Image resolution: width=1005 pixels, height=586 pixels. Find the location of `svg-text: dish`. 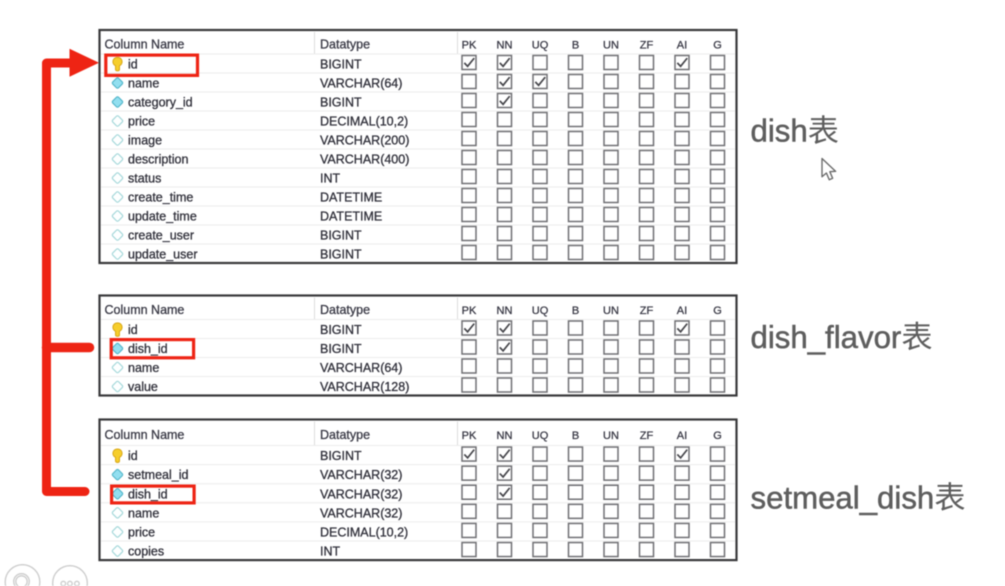

svg-text: dish is located at coordinates (779, 131).